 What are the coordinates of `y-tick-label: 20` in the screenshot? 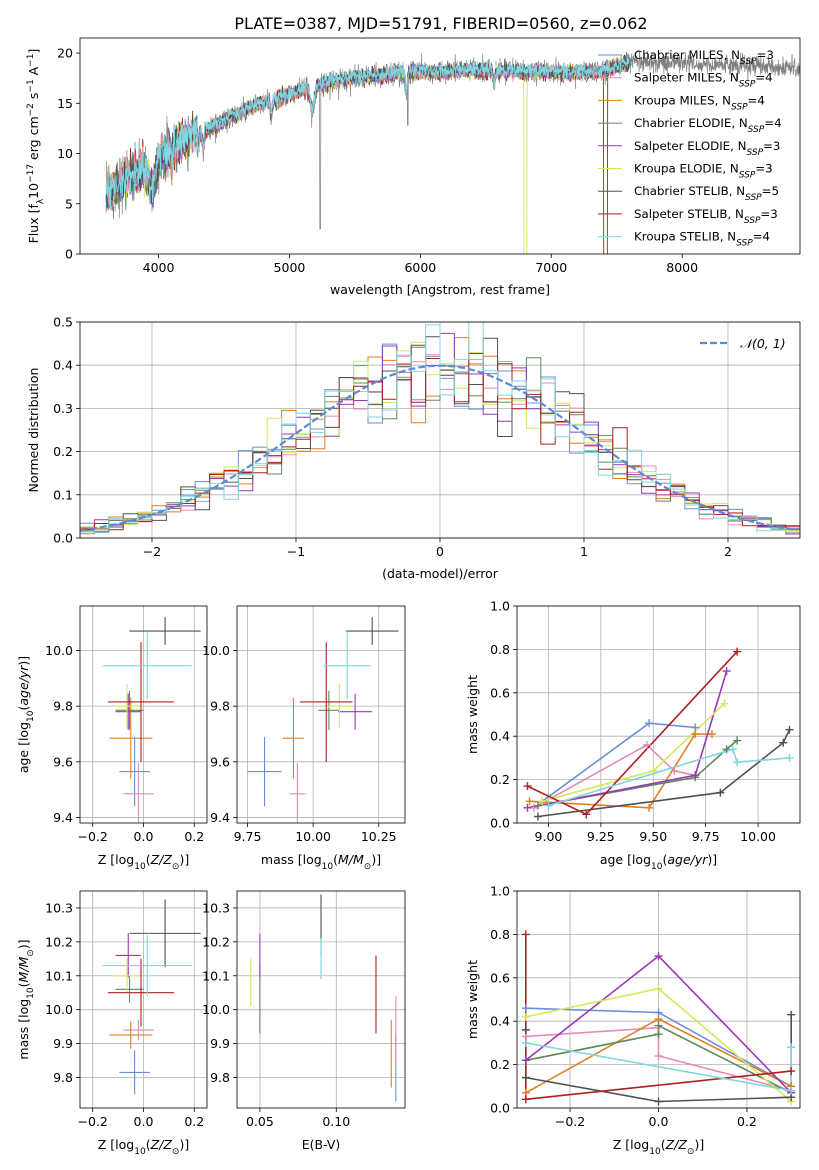 It's located at (65, 53).